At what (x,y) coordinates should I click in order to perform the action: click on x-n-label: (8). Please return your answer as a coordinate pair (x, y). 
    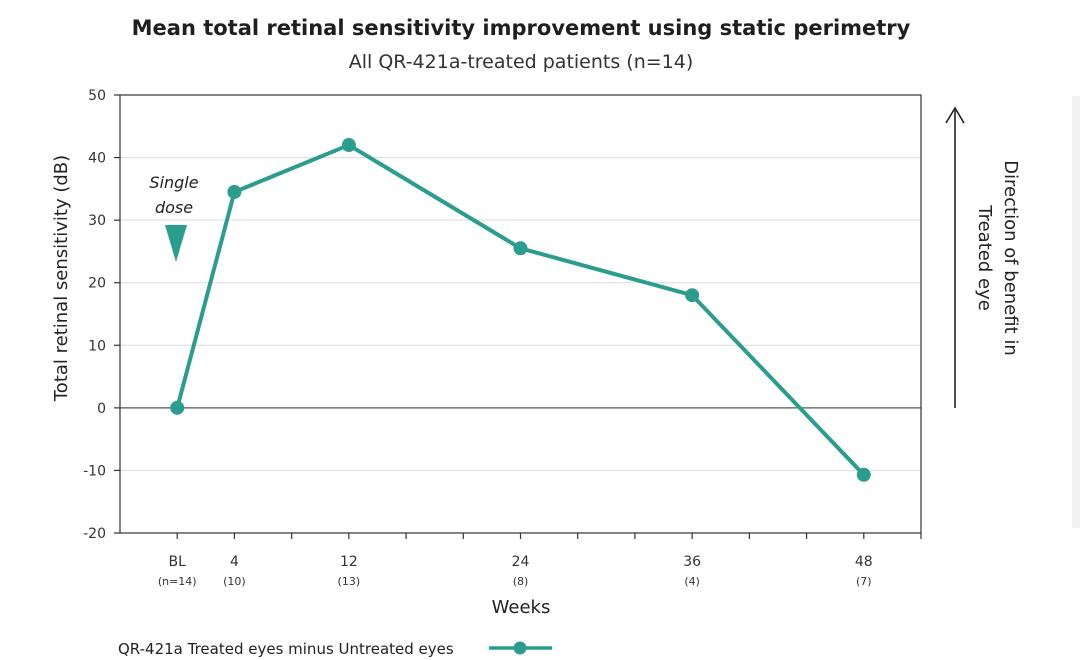
    Looking at the image, I should click on (521, 581).